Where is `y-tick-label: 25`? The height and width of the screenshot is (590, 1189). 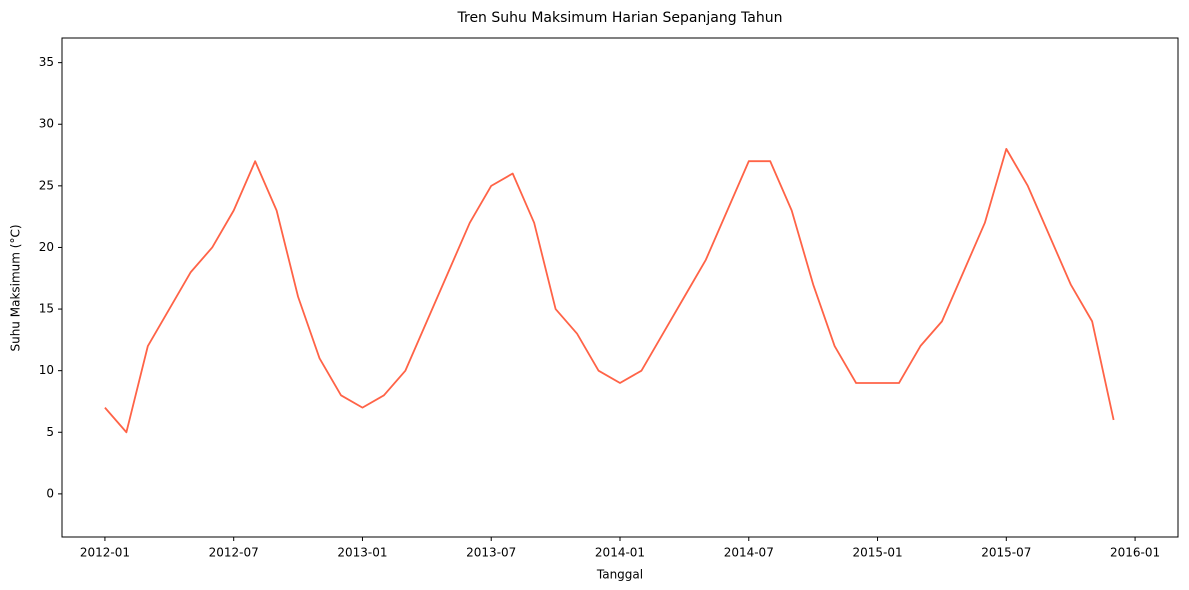 y-tick-label: 25 is located at coordinates (46, 185).